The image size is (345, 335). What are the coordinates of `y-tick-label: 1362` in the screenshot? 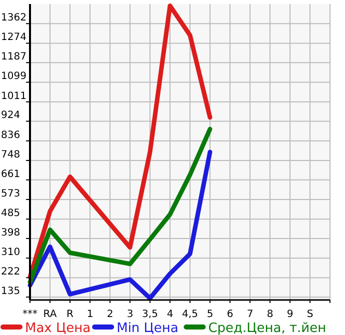 It's located at (13, 18).